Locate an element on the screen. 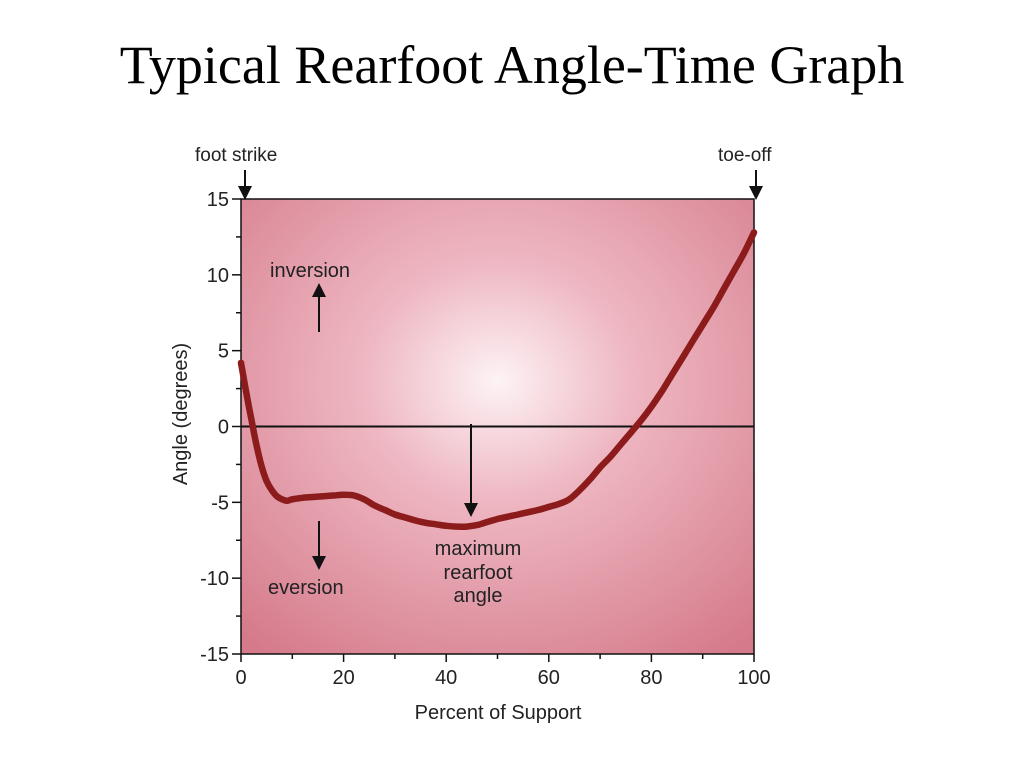  x-tick-label: 100 is located at coordinates (753, 678).